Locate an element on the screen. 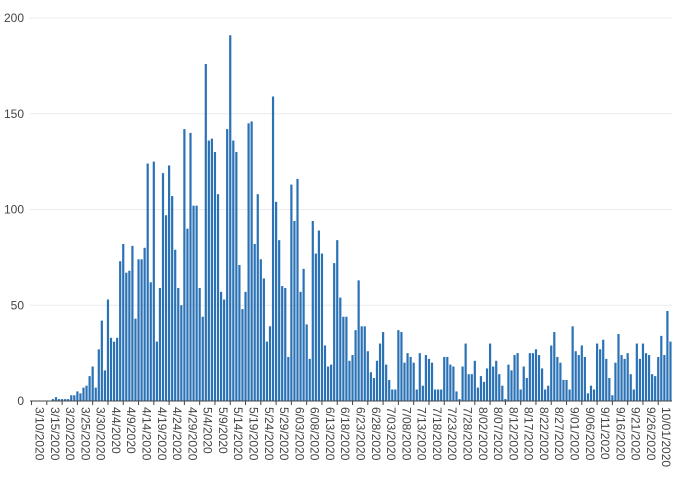 The width and height of the screenshot is (680, 480). x-tick-label: 9/01/2020 is located at coordinates (575, 434).